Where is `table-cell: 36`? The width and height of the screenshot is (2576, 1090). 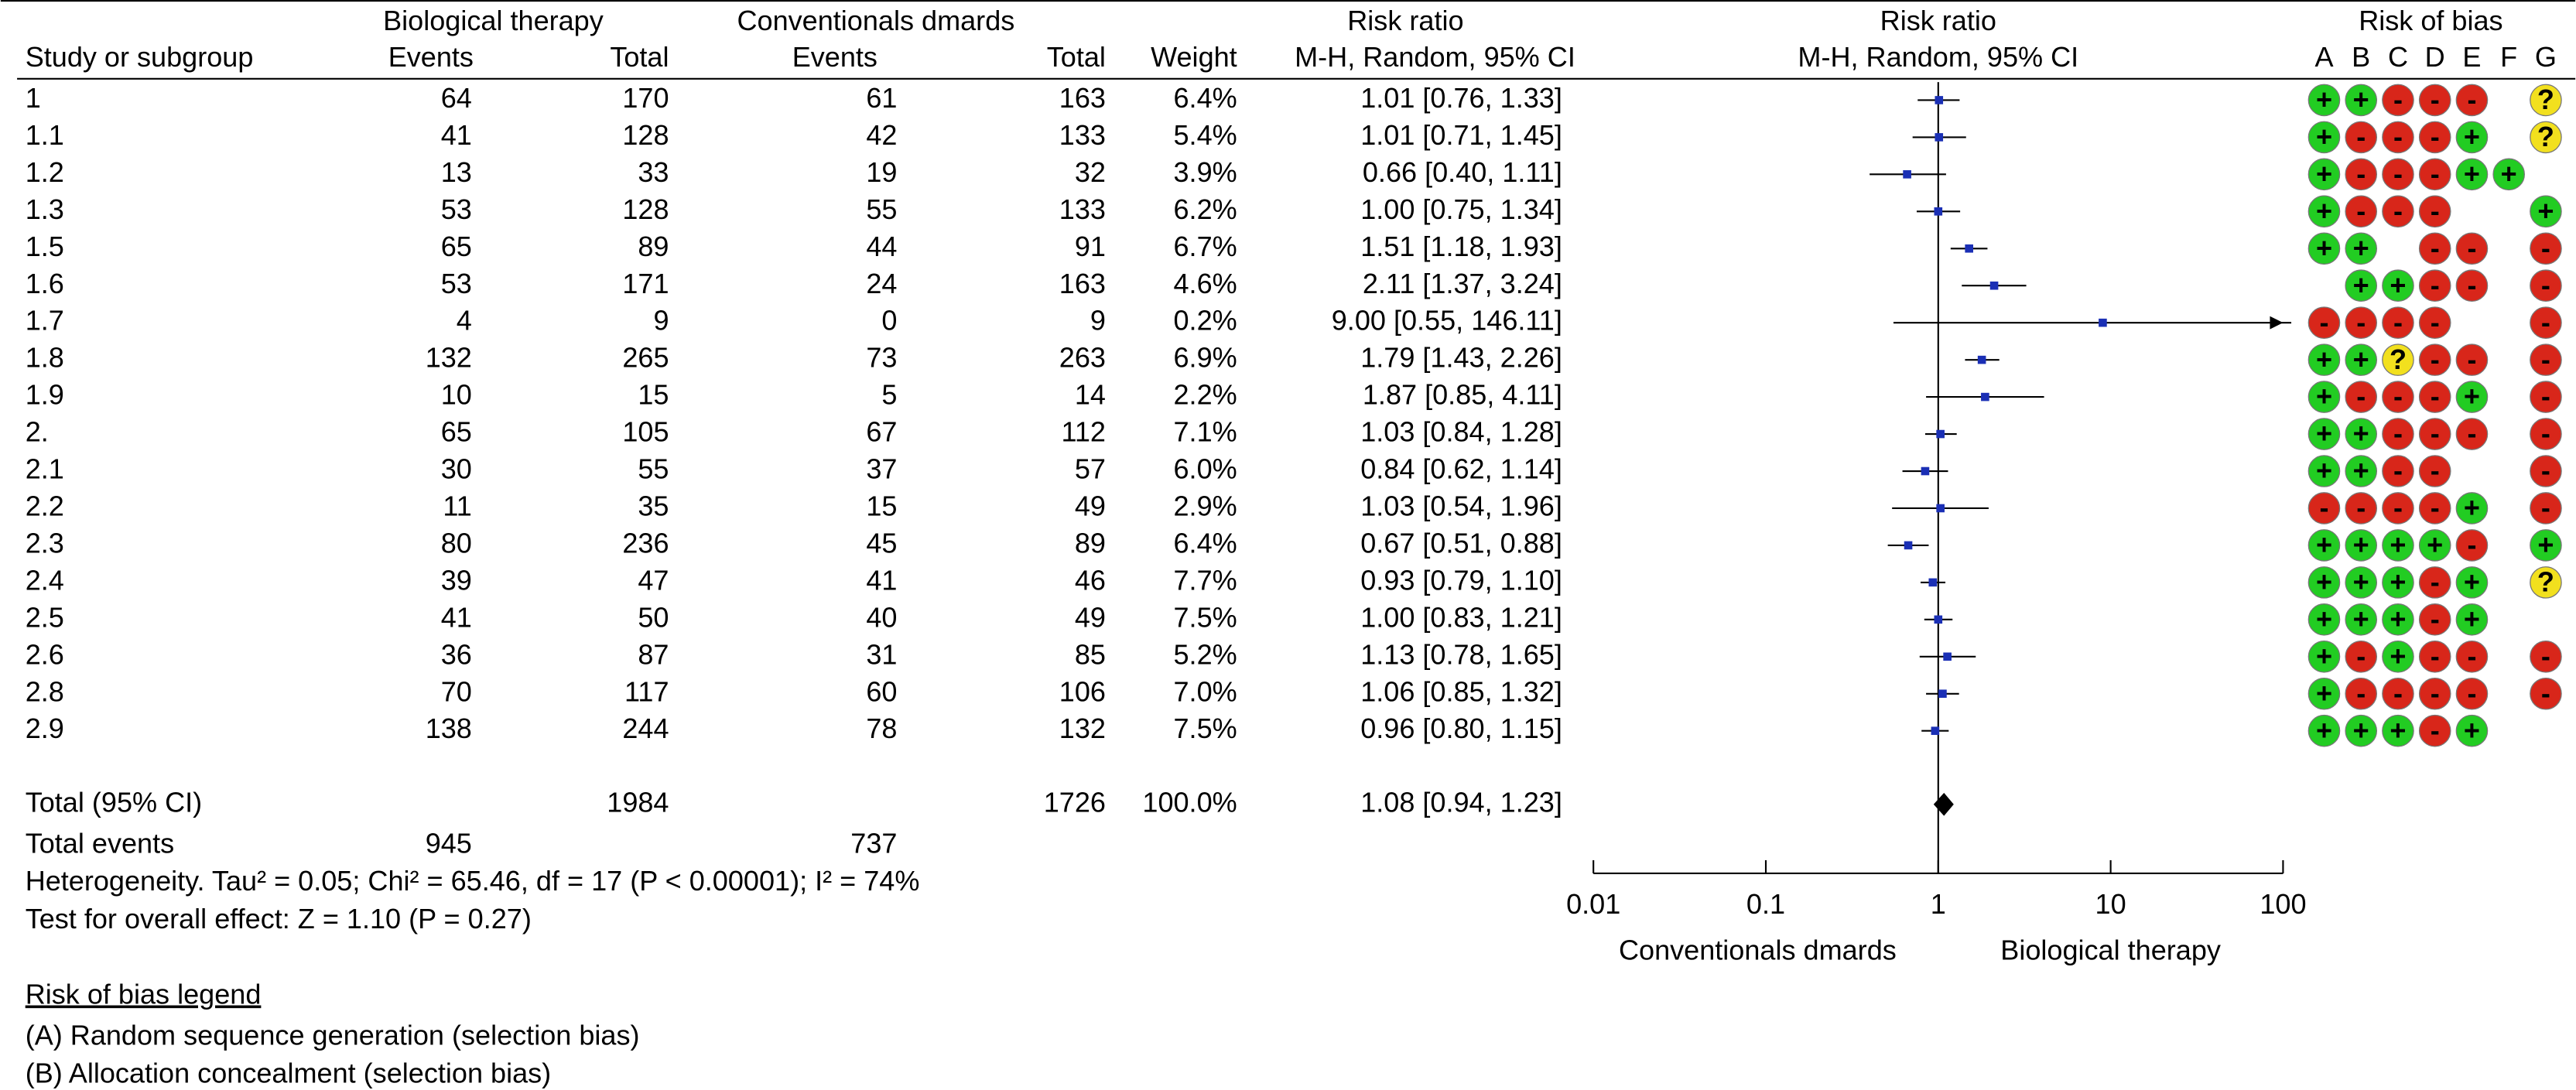 table-cell: 36 is located at coordinates (457, 654).